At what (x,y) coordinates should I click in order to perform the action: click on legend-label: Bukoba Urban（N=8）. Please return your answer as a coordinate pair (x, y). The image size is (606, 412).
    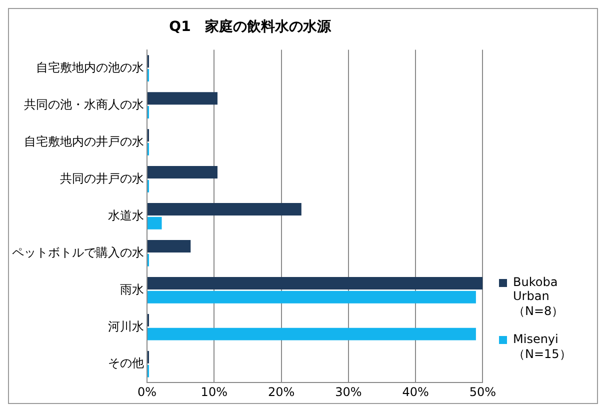
    Looking at the image, I should click on (539, 297).